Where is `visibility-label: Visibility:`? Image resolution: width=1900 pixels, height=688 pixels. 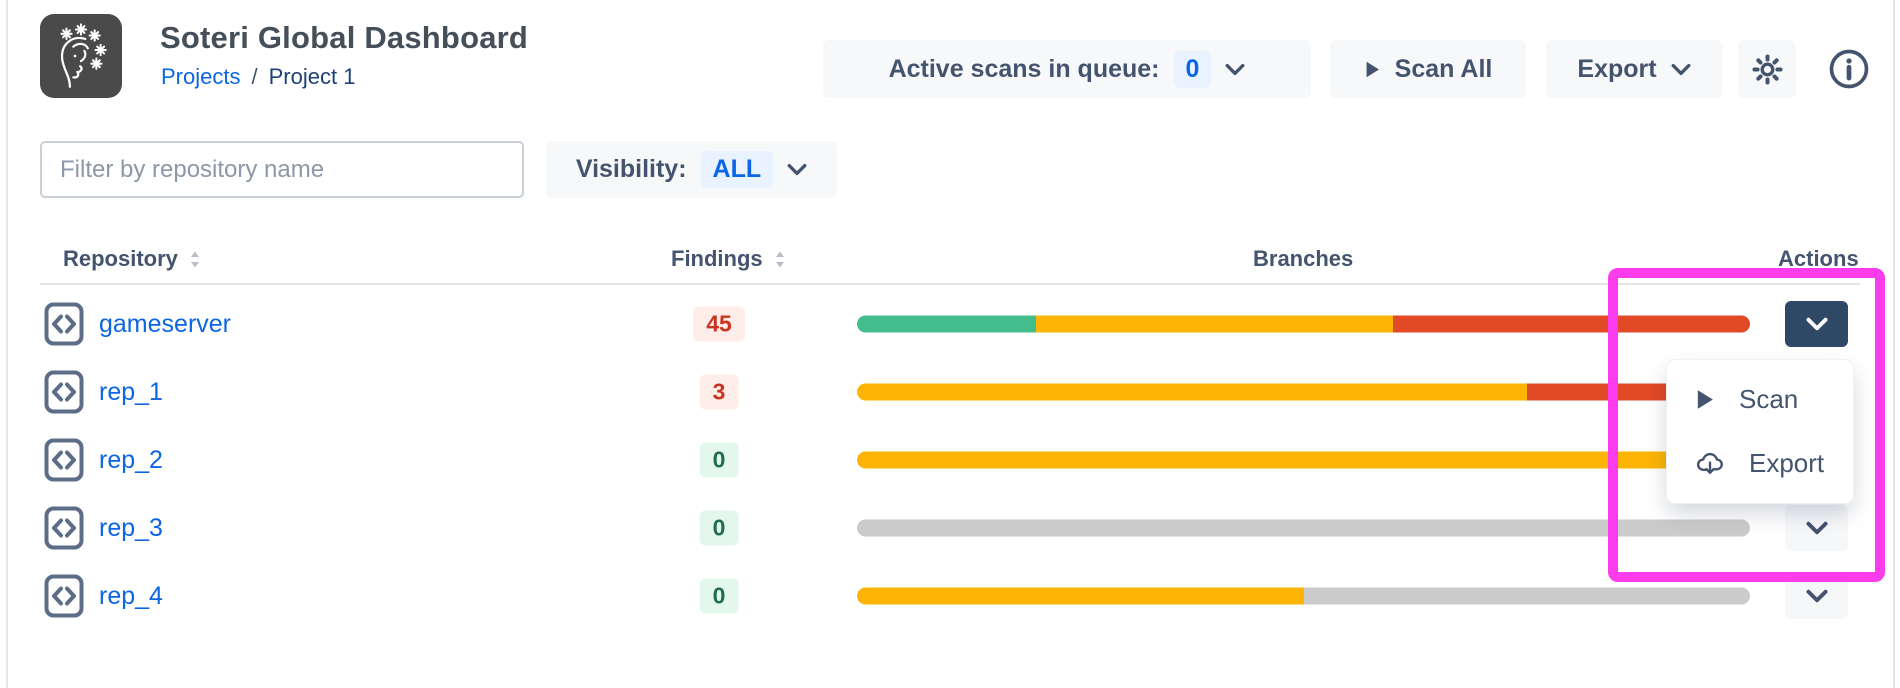 visibility-label: Visibility: is located at coordinates (631, 169).